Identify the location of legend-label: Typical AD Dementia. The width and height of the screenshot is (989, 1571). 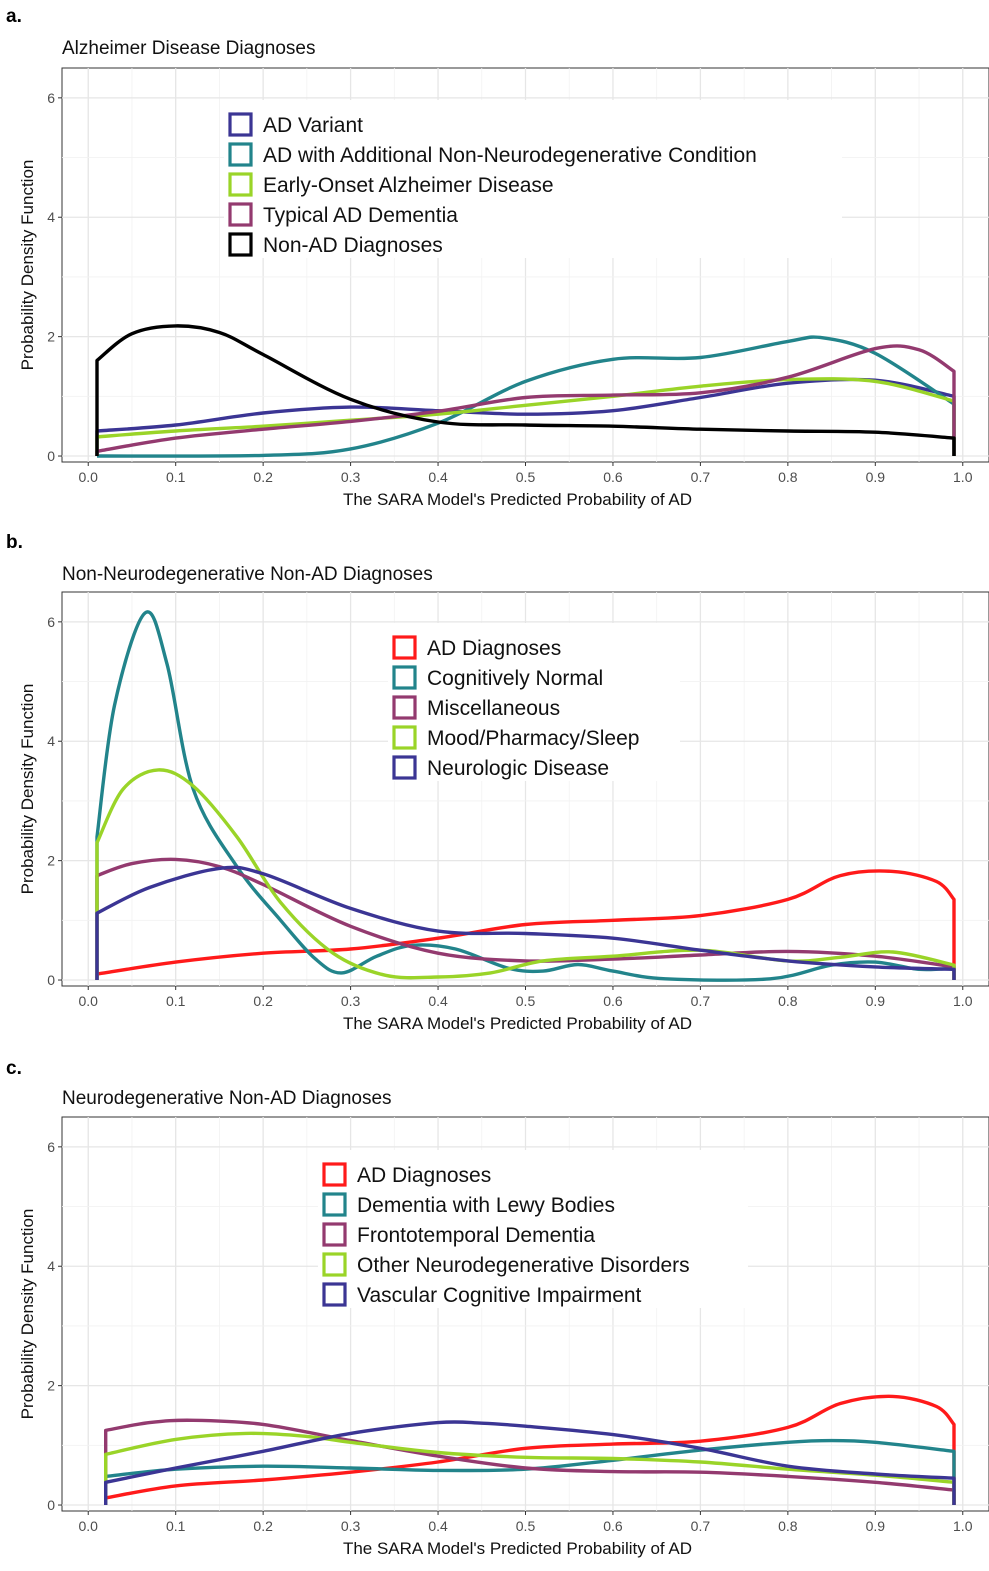
(360, 215).